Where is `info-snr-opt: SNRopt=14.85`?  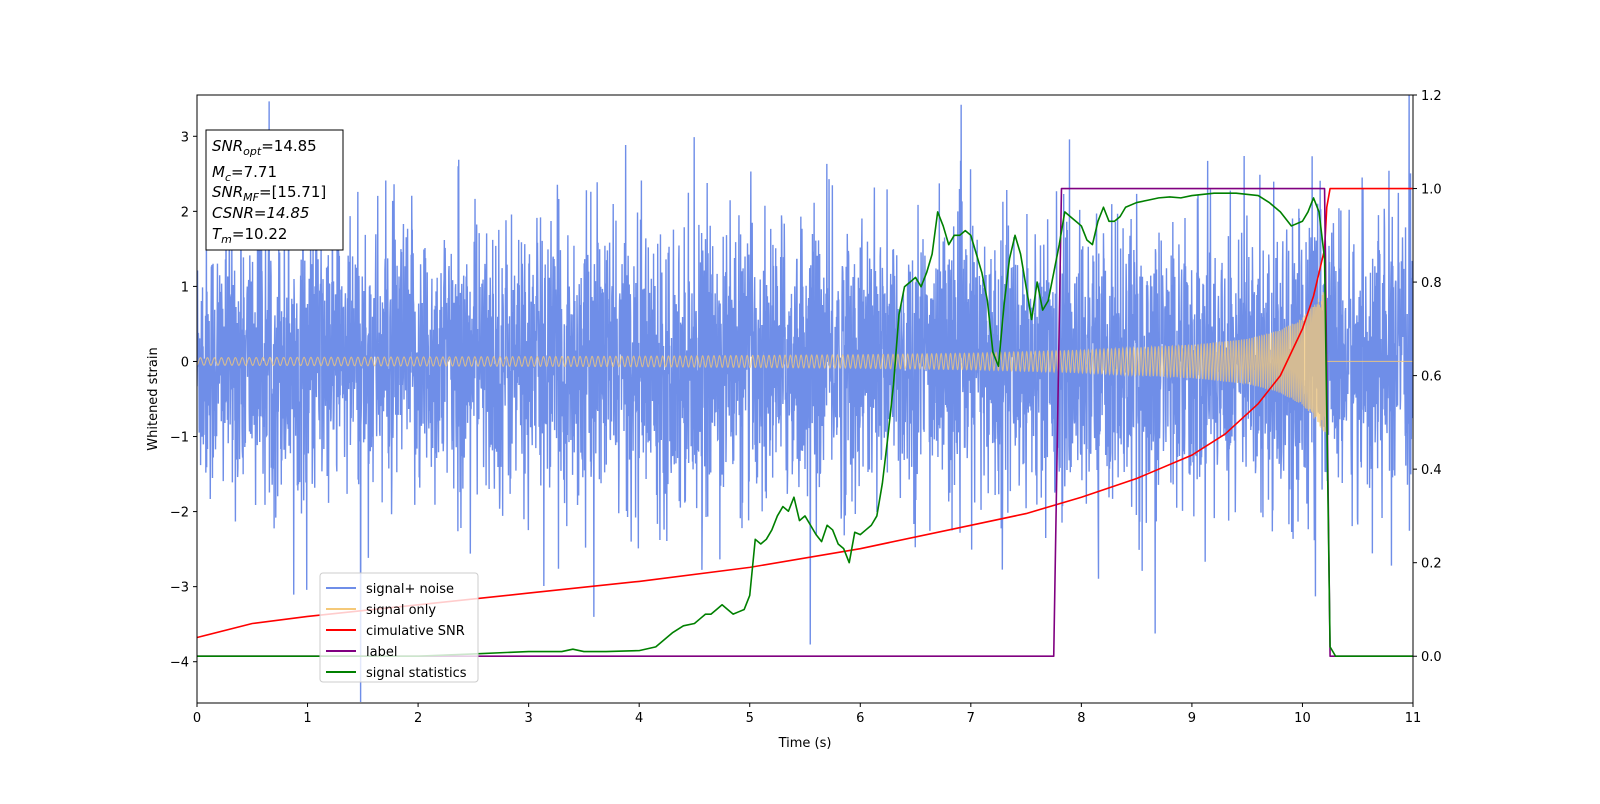
info-snr-opt: SNRopt=14.85 is located at coordinates (264, 147).